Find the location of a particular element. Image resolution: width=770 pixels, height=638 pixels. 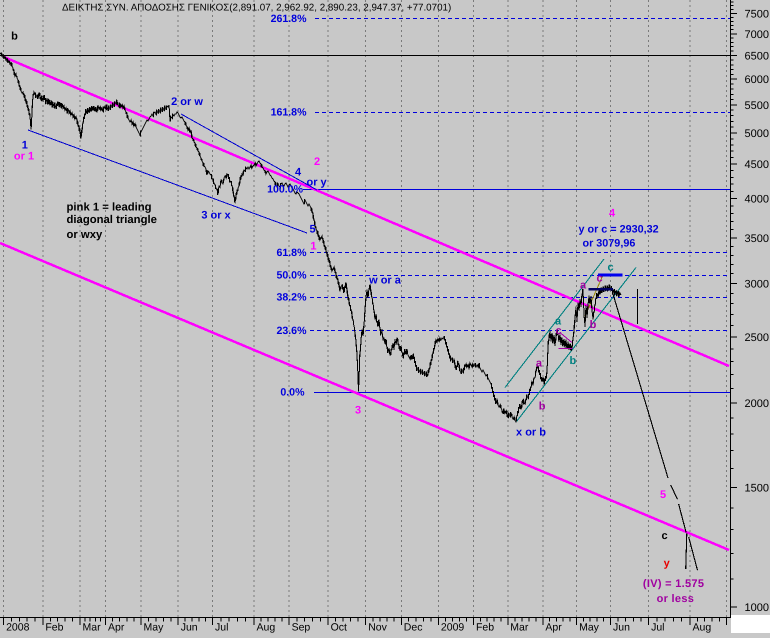

svg-text: diagonal triangle is located at coordinates (112, 220).